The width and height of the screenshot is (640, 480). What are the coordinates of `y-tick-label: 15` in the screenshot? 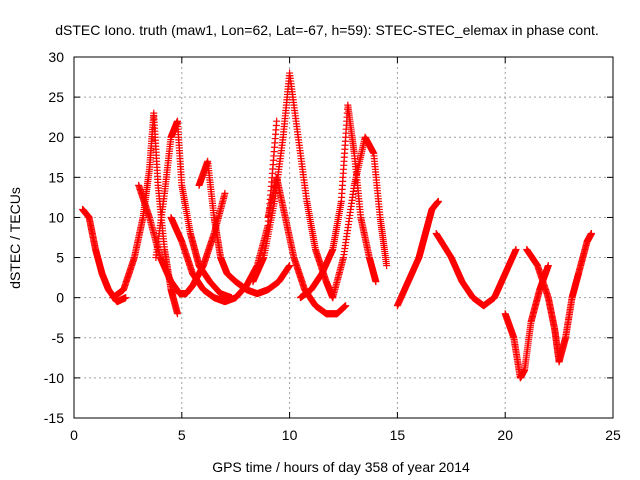 It's located at (56, 177).